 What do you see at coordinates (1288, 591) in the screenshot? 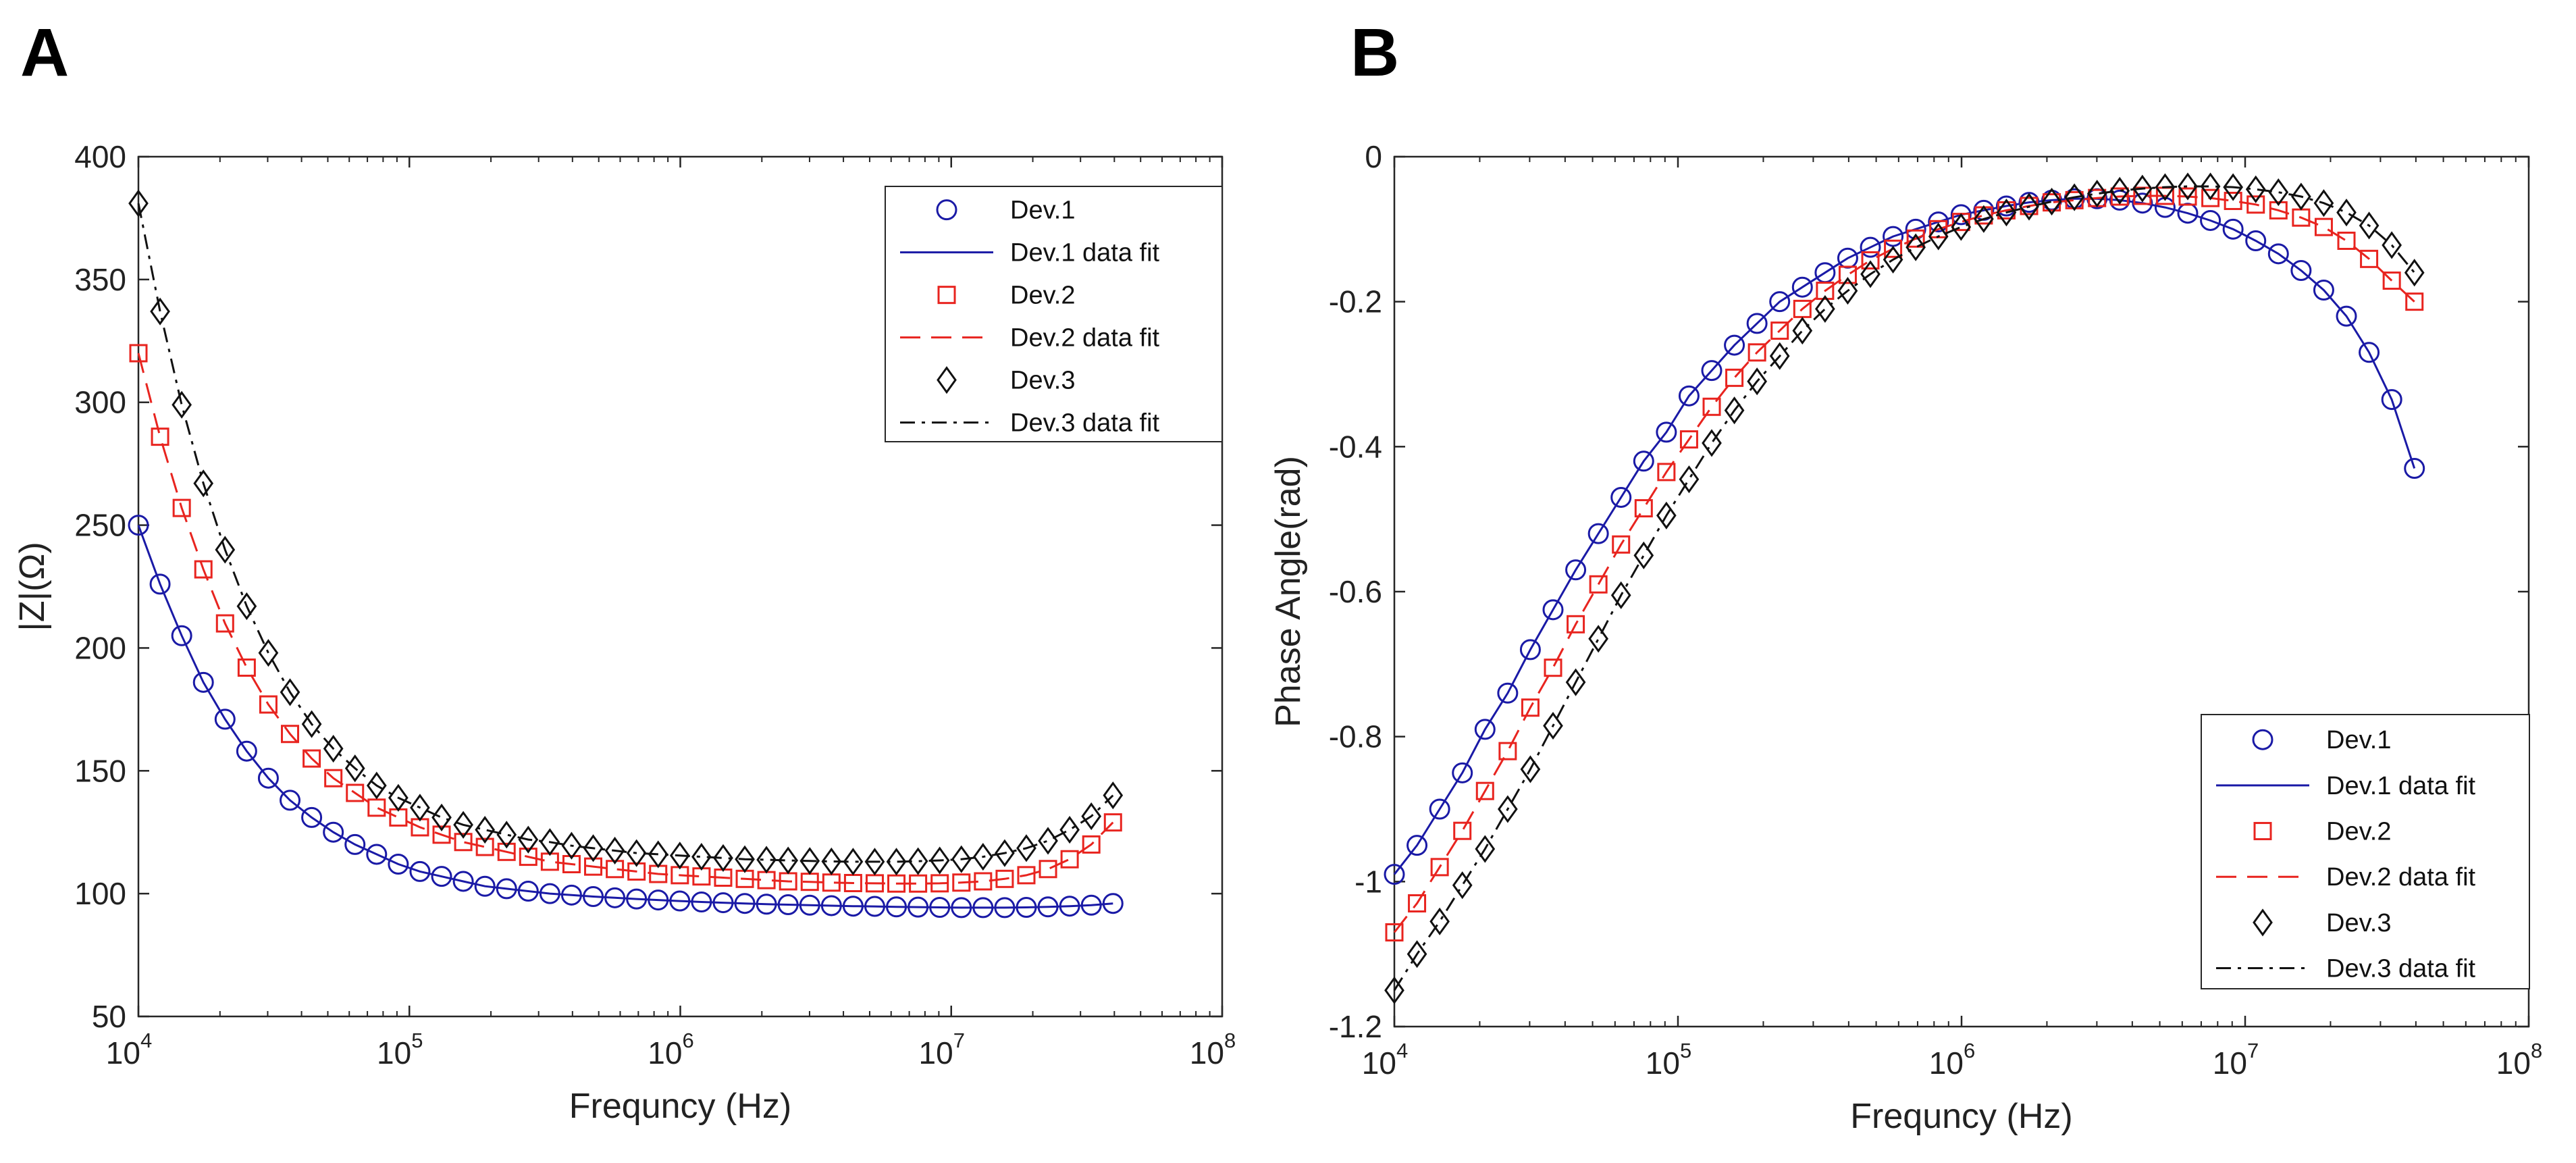
I see `y-axis-label: Phase Angle(rad)` at bounding box center [1288, 591].